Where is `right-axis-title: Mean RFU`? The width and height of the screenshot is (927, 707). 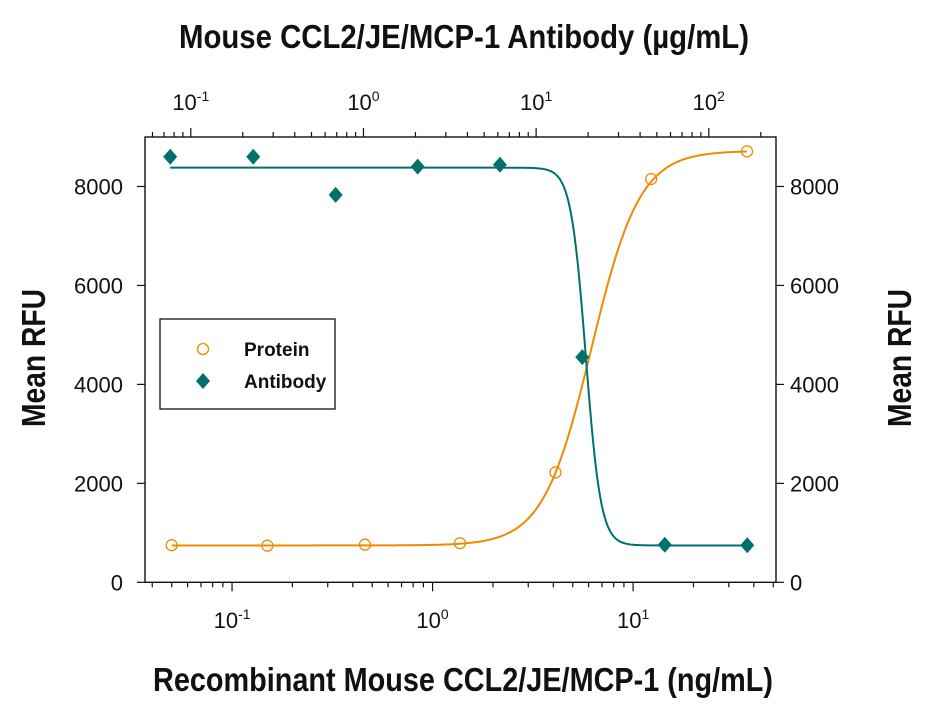
right-axis-title: Mean RFU is located at coordinates (899, 358).